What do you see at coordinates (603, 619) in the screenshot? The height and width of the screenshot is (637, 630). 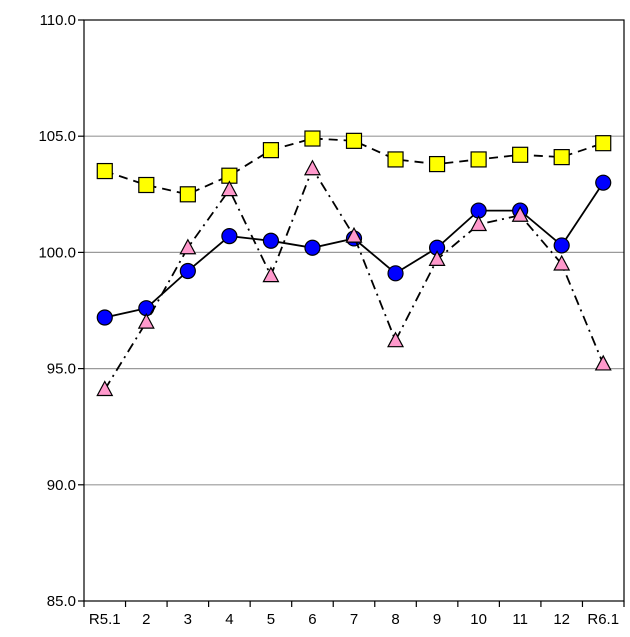 I see `x-tick-label: R6.1` at bounding box center [603, 619].